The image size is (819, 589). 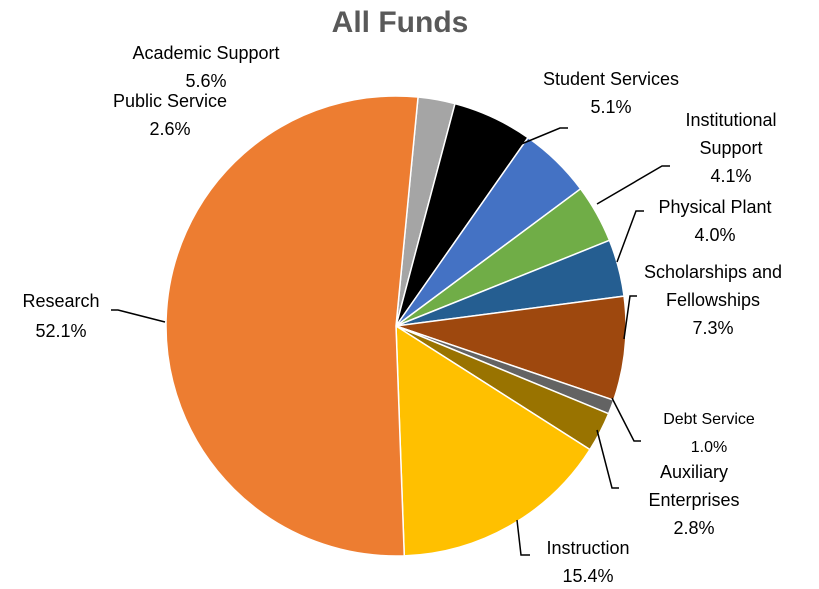 I want to click on category-label-auxiliary-enterprises: Auxiliary, so click(x=694, y=472).